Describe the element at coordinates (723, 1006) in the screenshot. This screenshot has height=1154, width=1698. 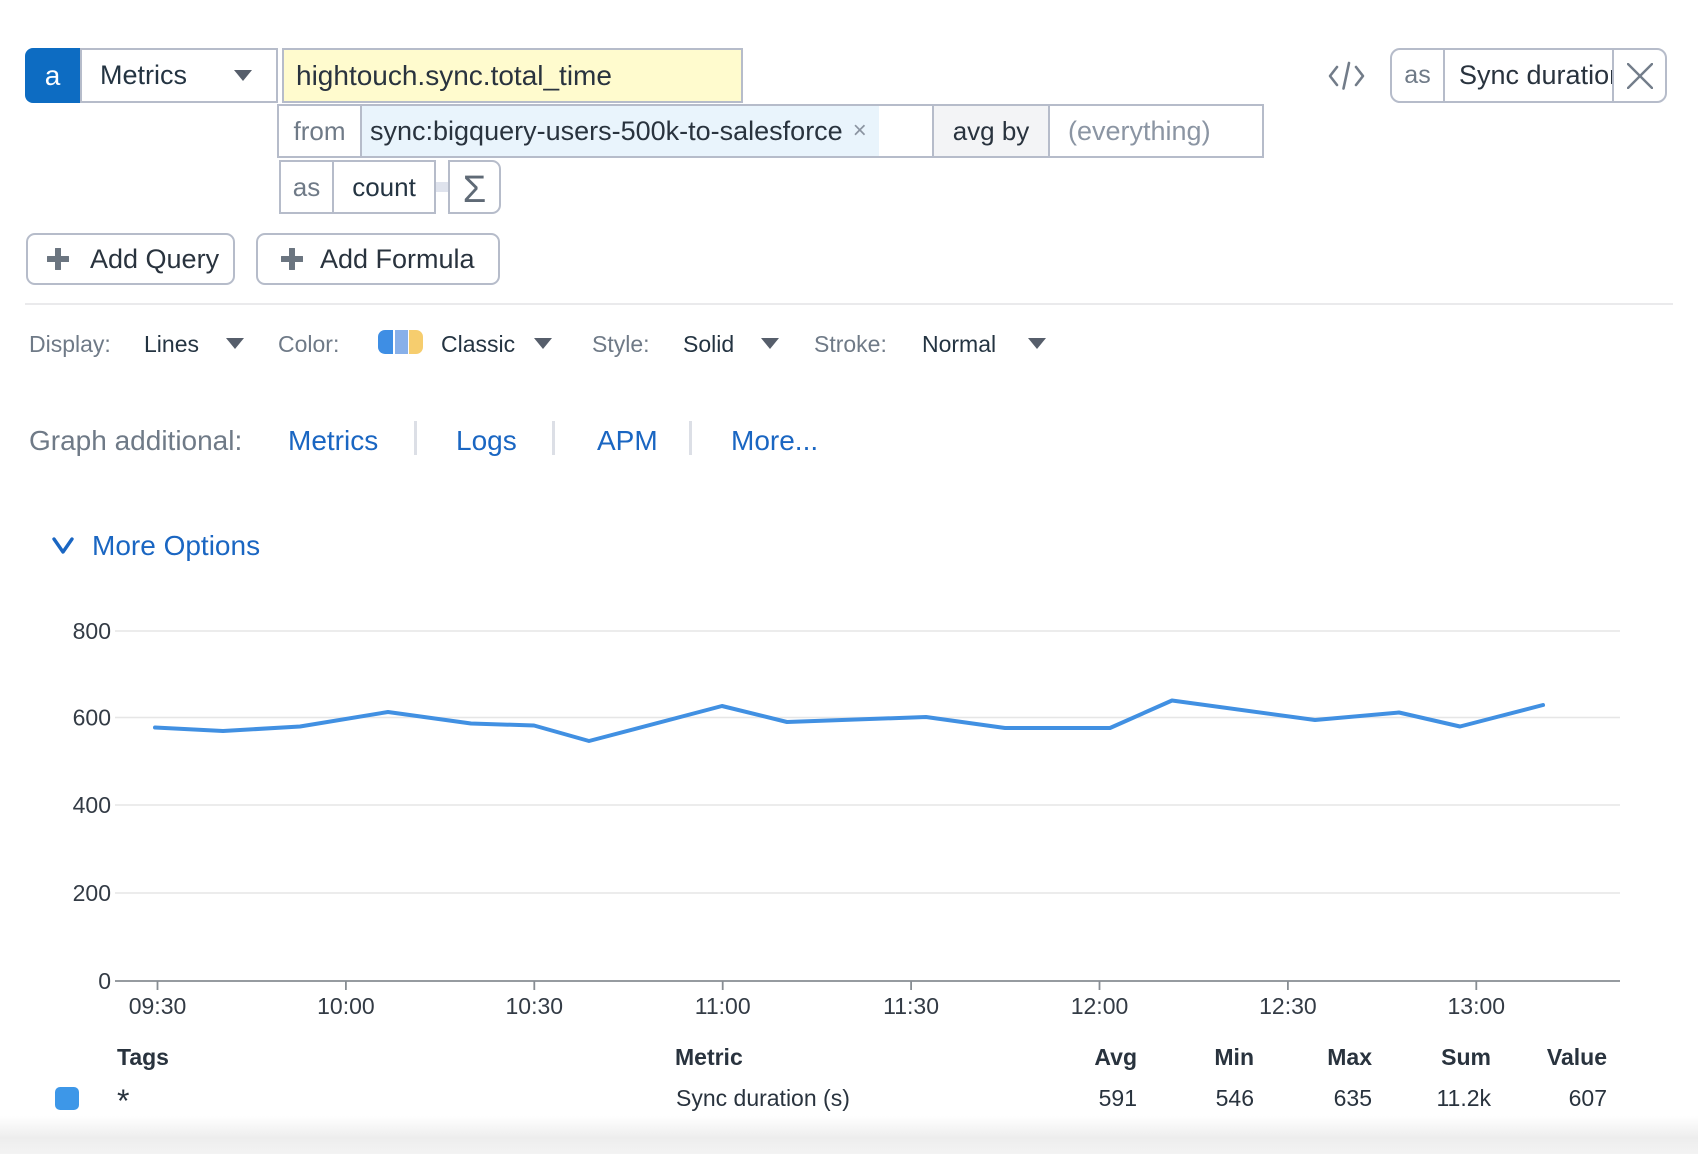
I see `svg-text: 11:00` at that location.